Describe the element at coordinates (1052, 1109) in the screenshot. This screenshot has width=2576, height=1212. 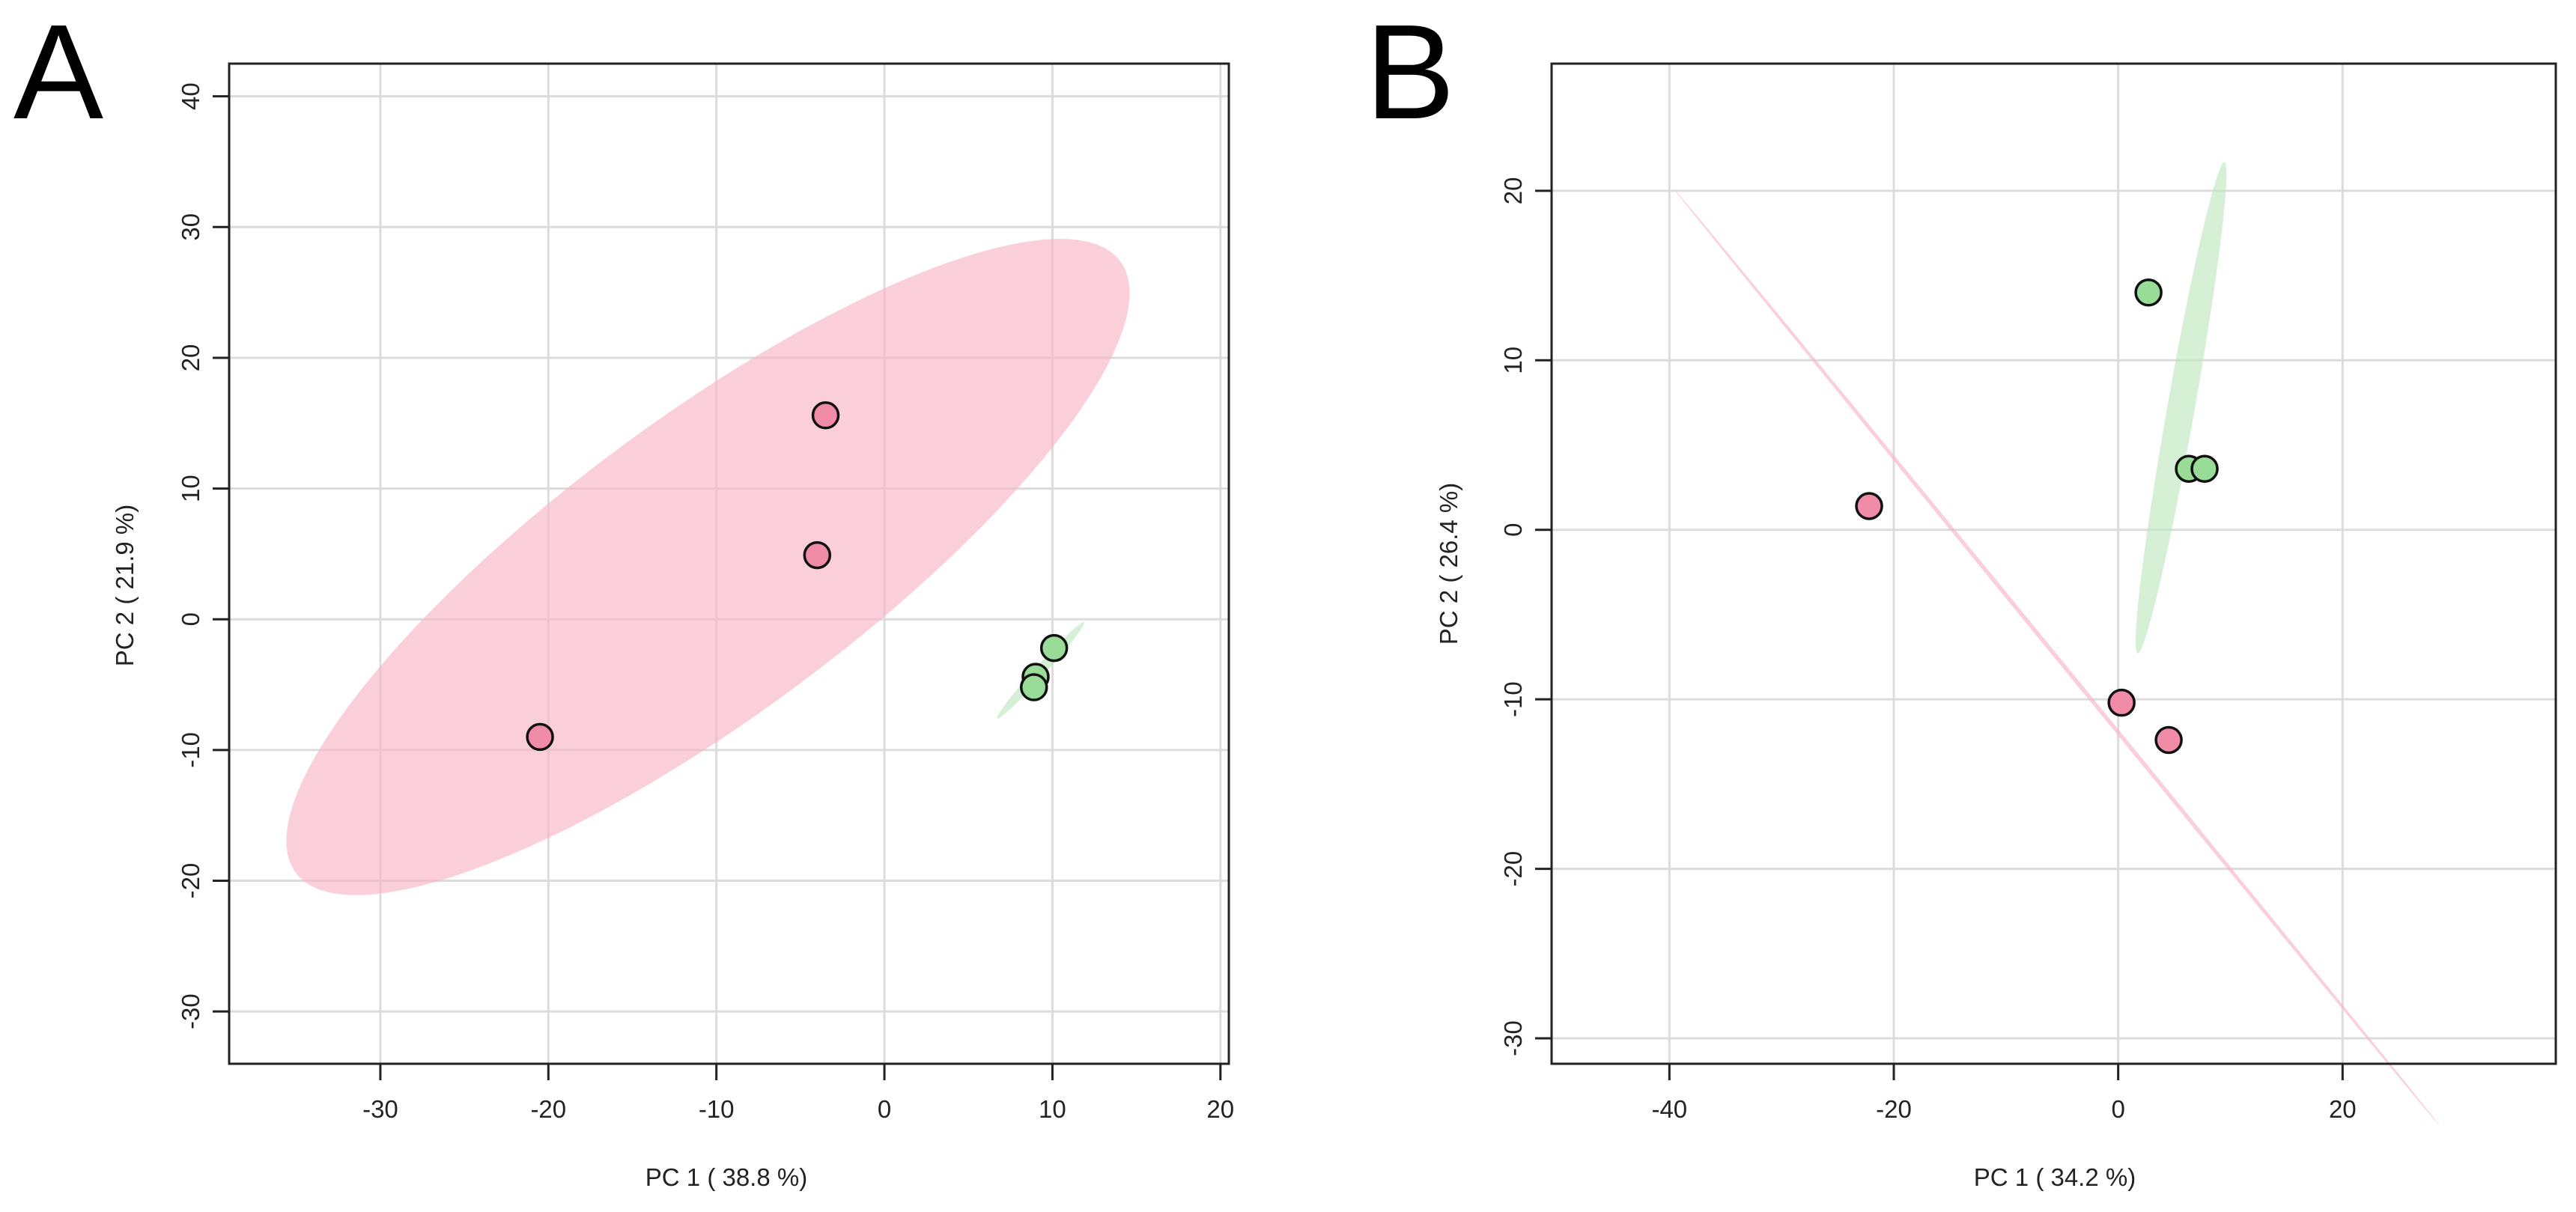
I see `x-tick-label: 10` at that location.